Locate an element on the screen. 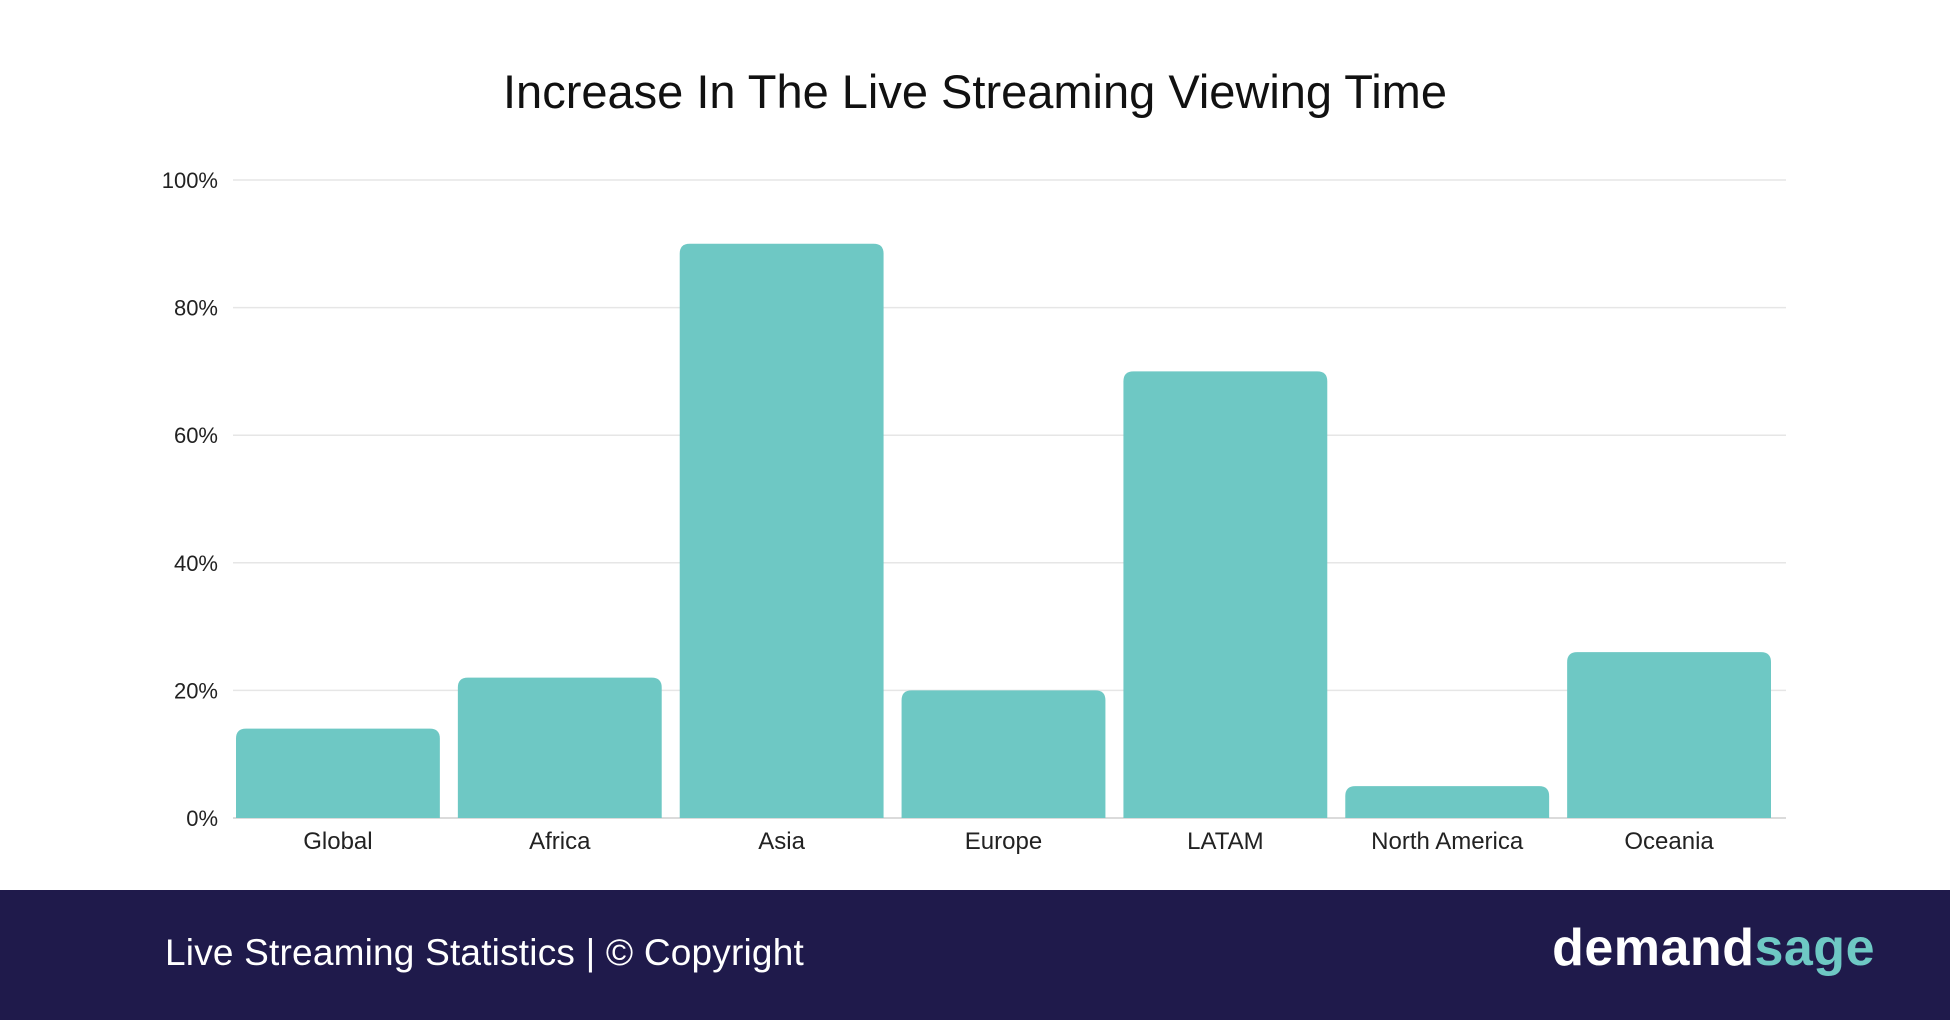 The height and width of the screenshot is (1020, 1950). bar-oceania is located at coordinates (1669, 735).